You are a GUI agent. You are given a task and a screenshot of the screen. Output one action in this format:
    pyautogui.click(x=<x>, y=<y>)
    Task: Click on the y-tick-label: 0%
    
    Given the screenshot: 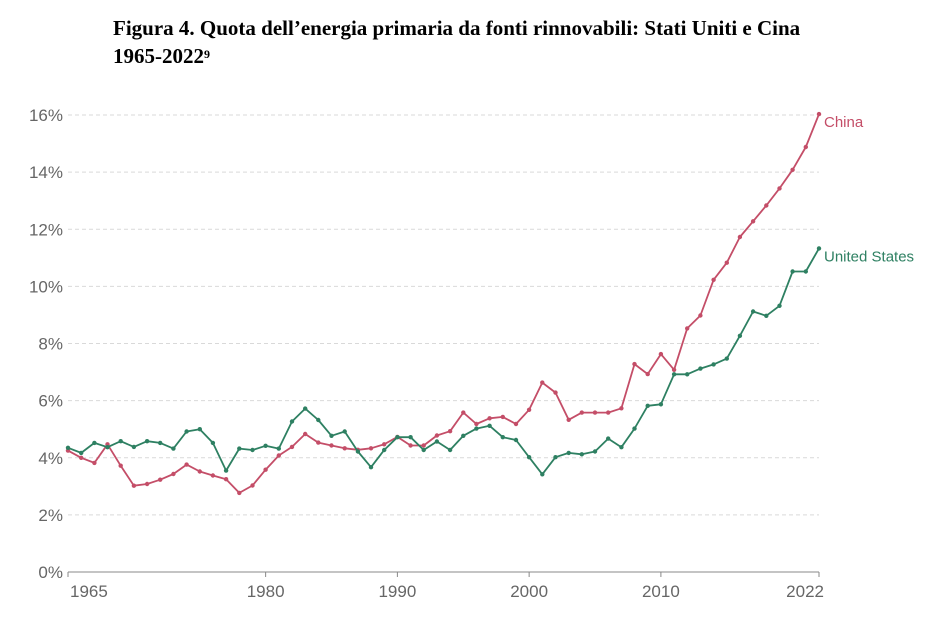 What is the action you would take?
    pyautogui.click(x=50, y=572)
    